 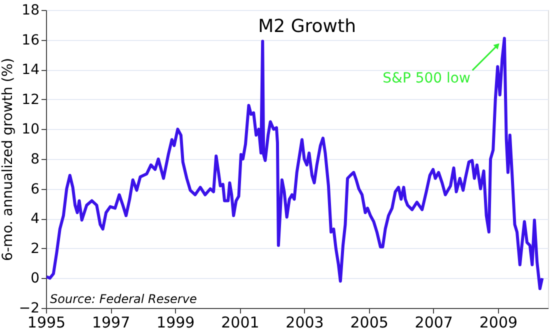 What do you see at coordinates (305, 323) in the screenshot?
I see `x-tick-label: 2003` at bounding box center [305, 323].